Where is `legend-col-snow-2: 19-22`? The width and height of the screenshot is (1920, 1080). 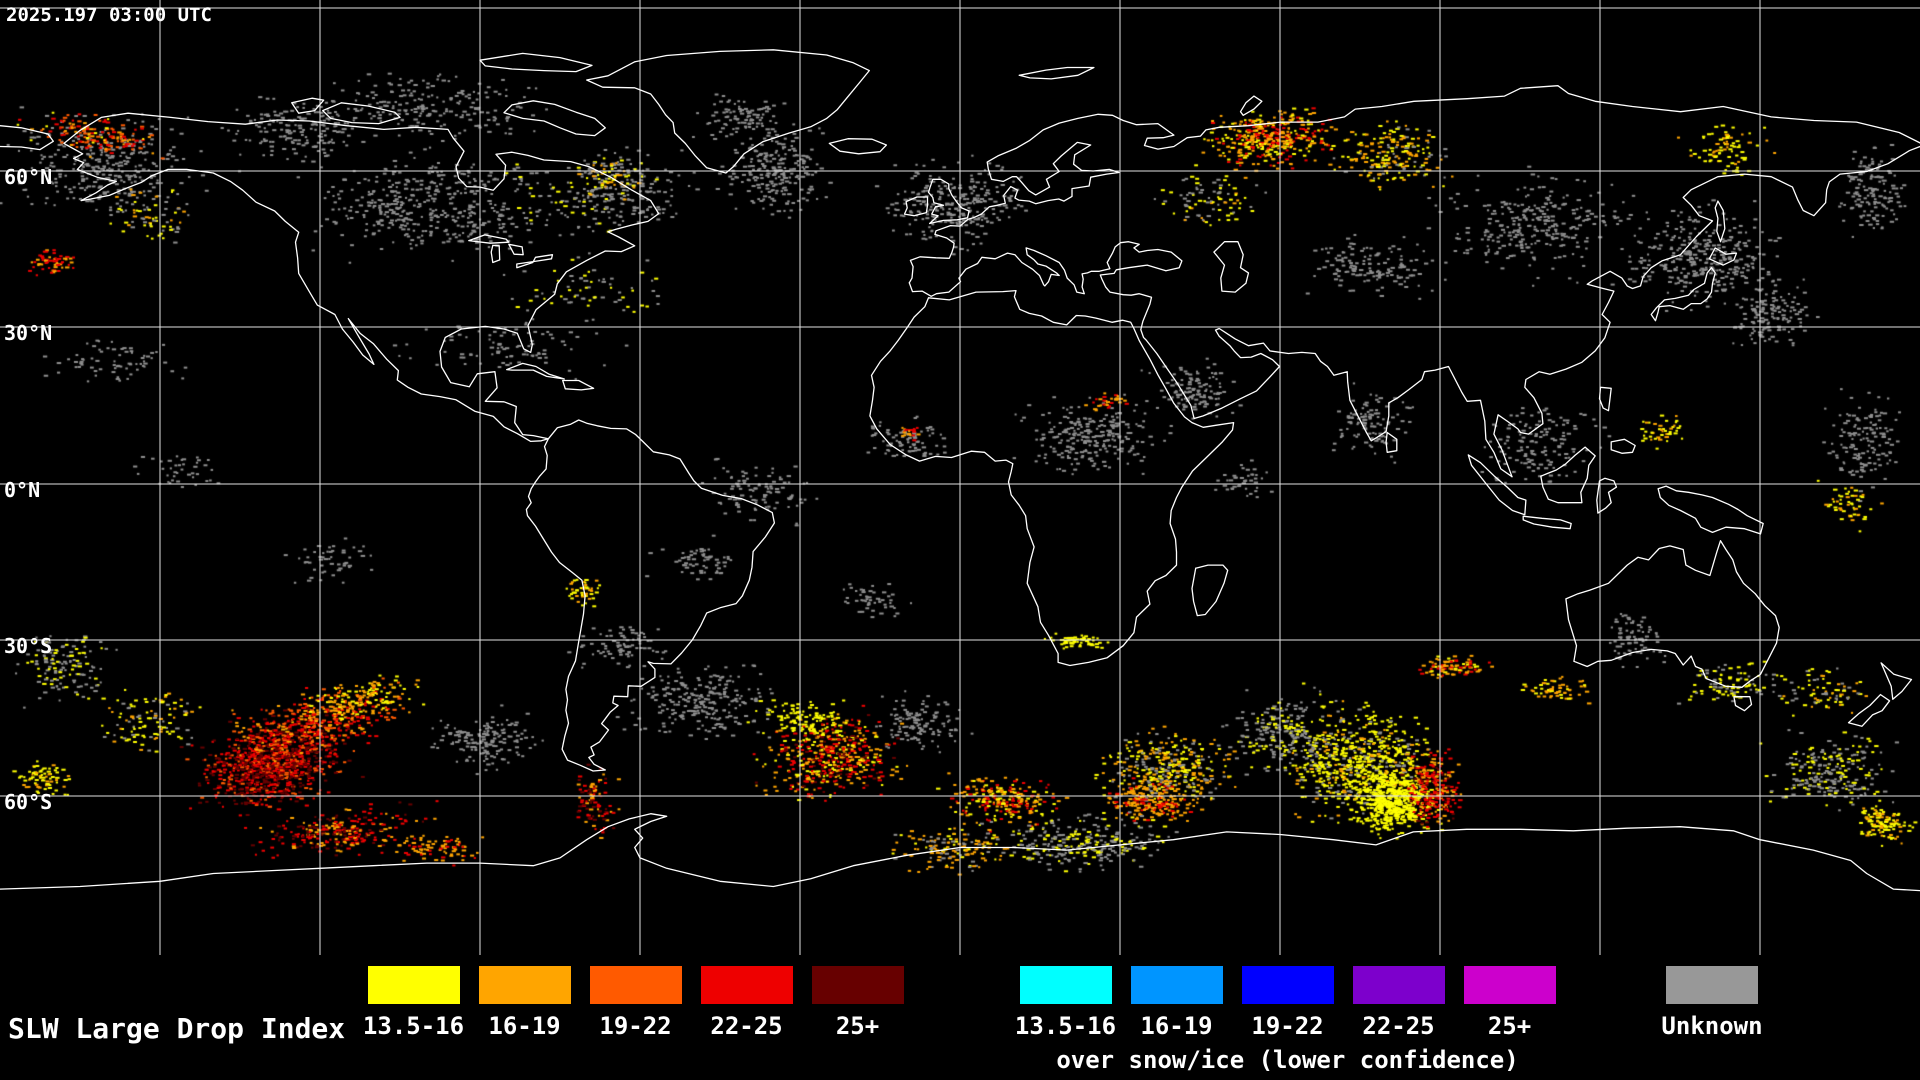
legend-col-snow-2: 19-22 is located at coordinates (1287, 1003).